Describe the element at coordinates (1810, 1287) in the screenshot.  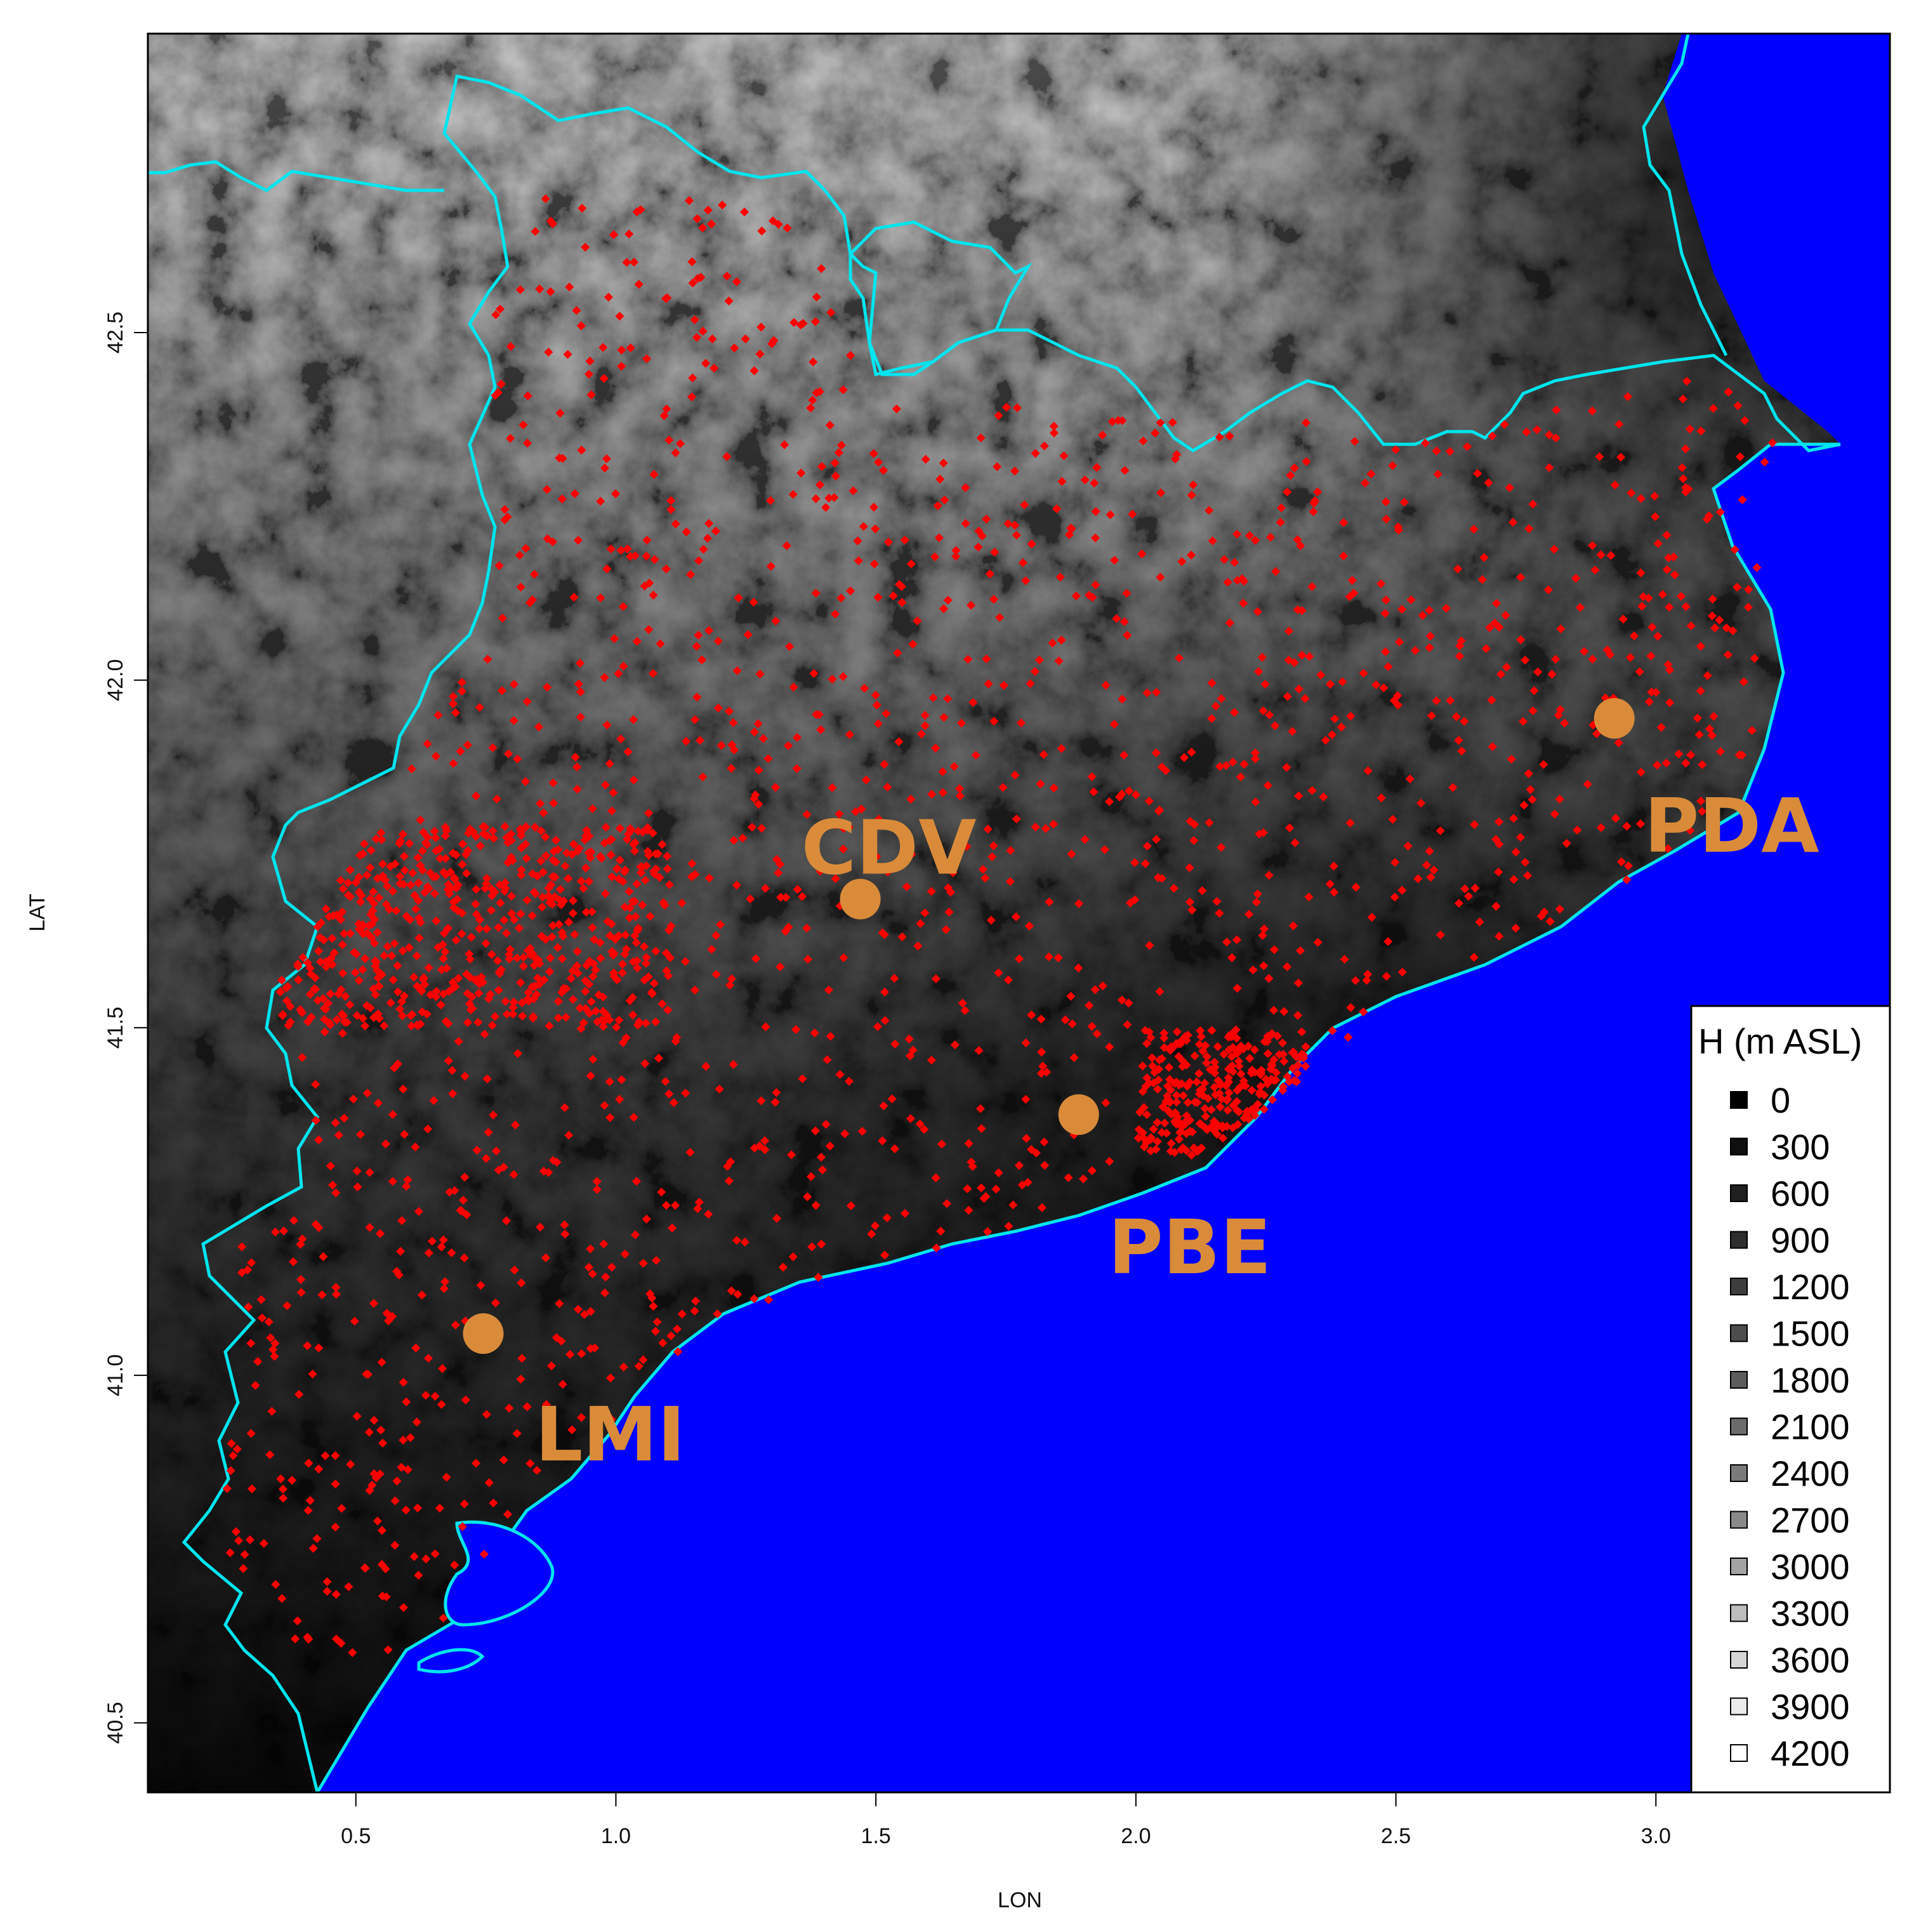
I see `legend-label: 1200` at that location.